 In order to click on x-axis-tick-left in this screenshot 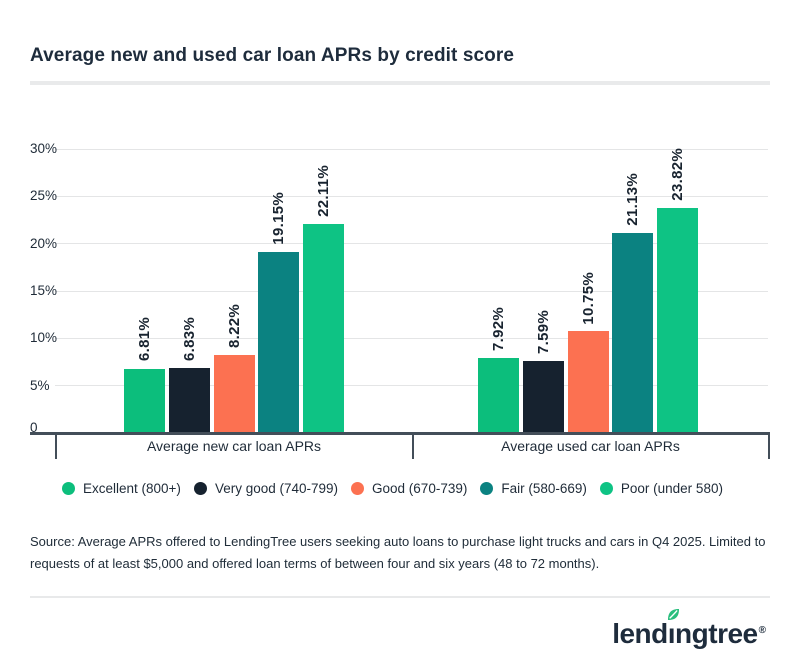, I will do `click(56, 445)`.